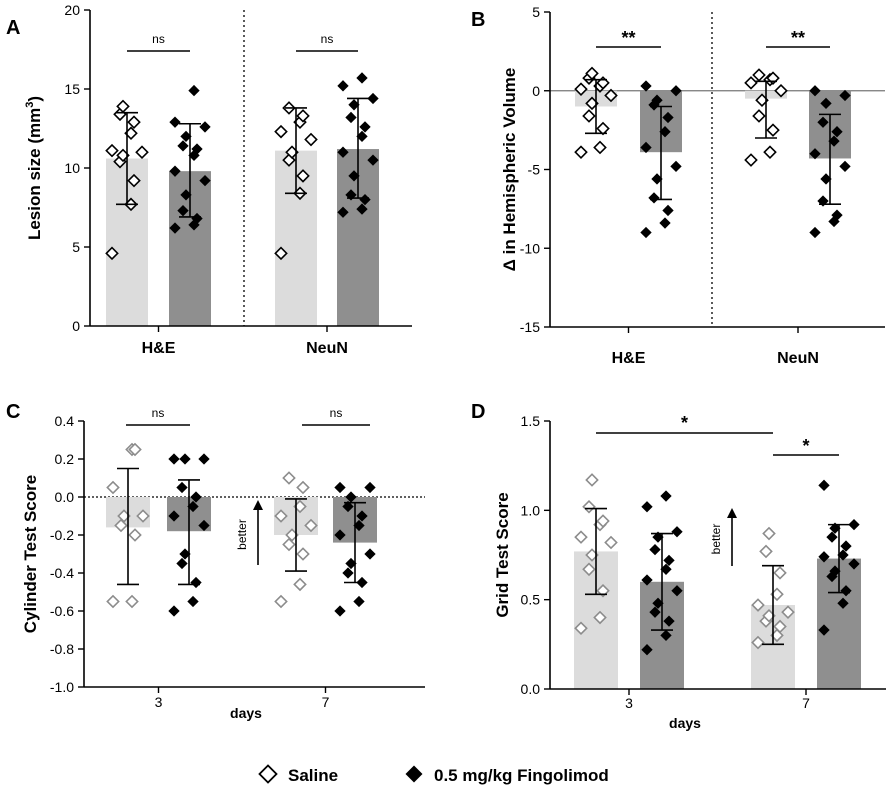 The height and width of the screenshot is (790, 886). I want to click on panel-letter: A, so click(13, 28).